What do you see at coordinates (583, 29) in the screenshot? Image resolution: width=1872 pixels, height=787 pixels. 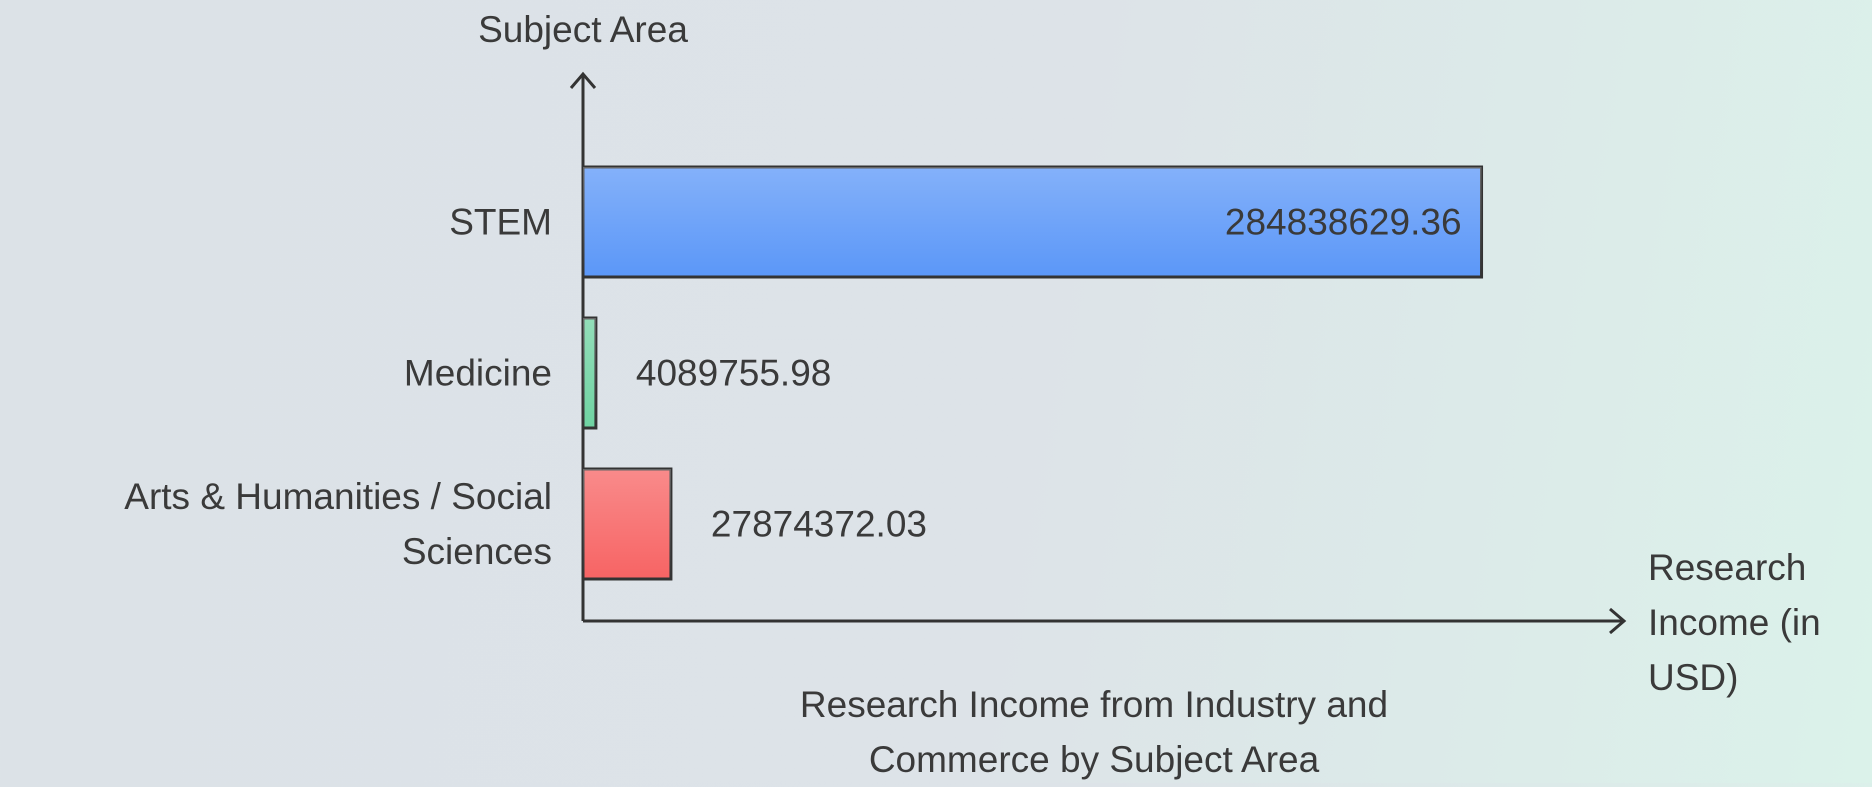 I see `y-axis-title: Subject Area` at bounding box center [583, 29].